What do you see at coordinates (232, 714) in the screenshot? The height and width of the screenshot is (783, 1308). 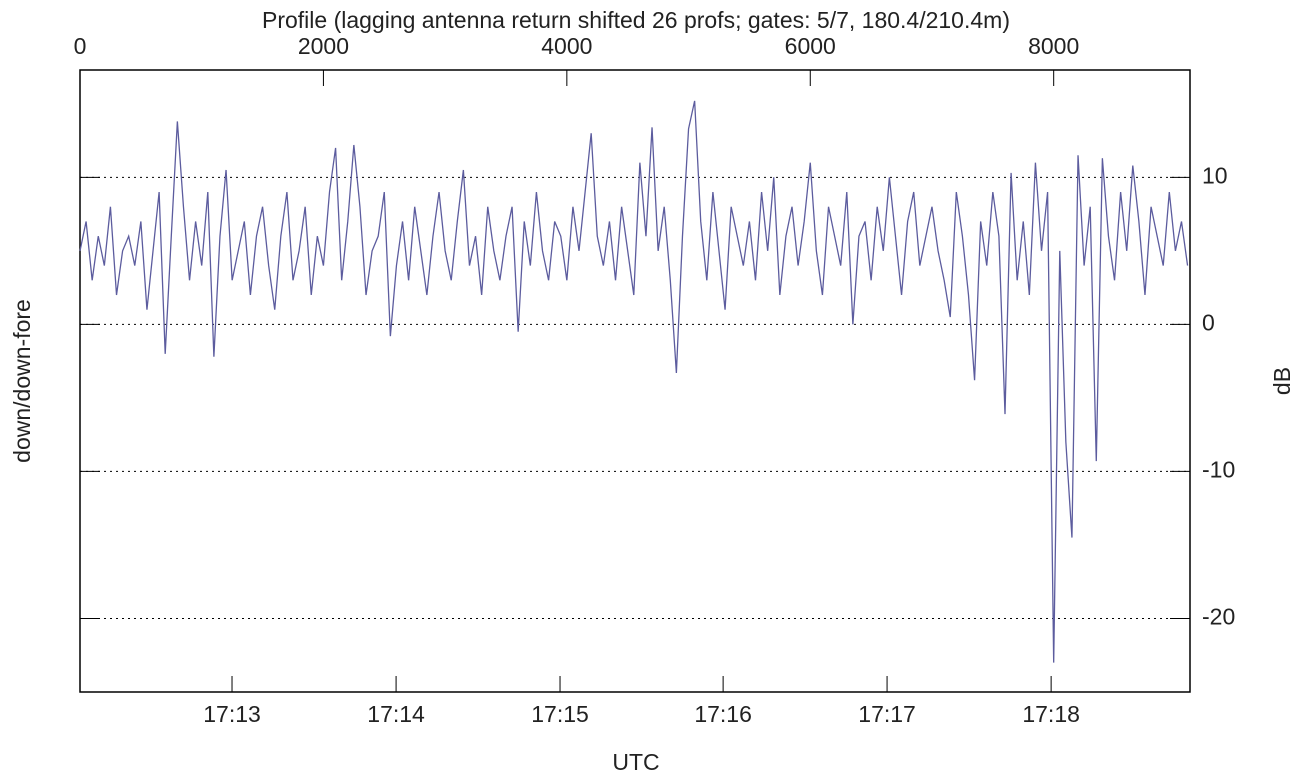 I see `x2-tick-label: 17:13` at bounding box center [232, 714].